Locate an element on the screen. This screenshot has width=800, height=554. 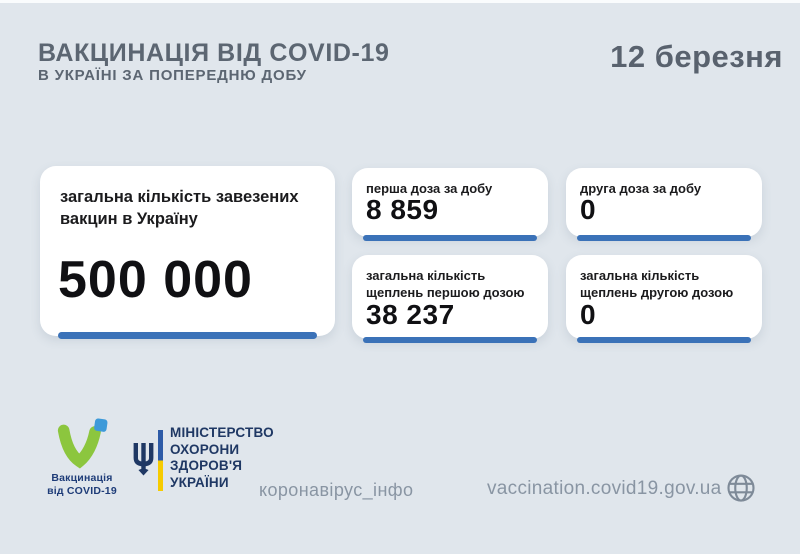
ministry-line: ЗДОРОВ'Я is located at coordinates (206, 466).